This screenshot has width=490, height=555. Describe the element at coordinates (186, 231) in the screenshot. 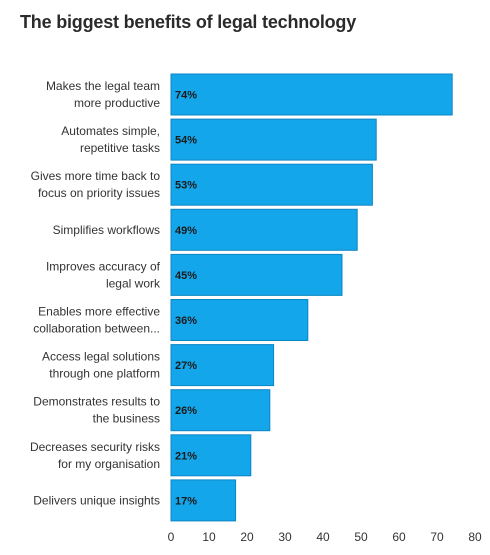

I see `data-label: 49%` at that location.